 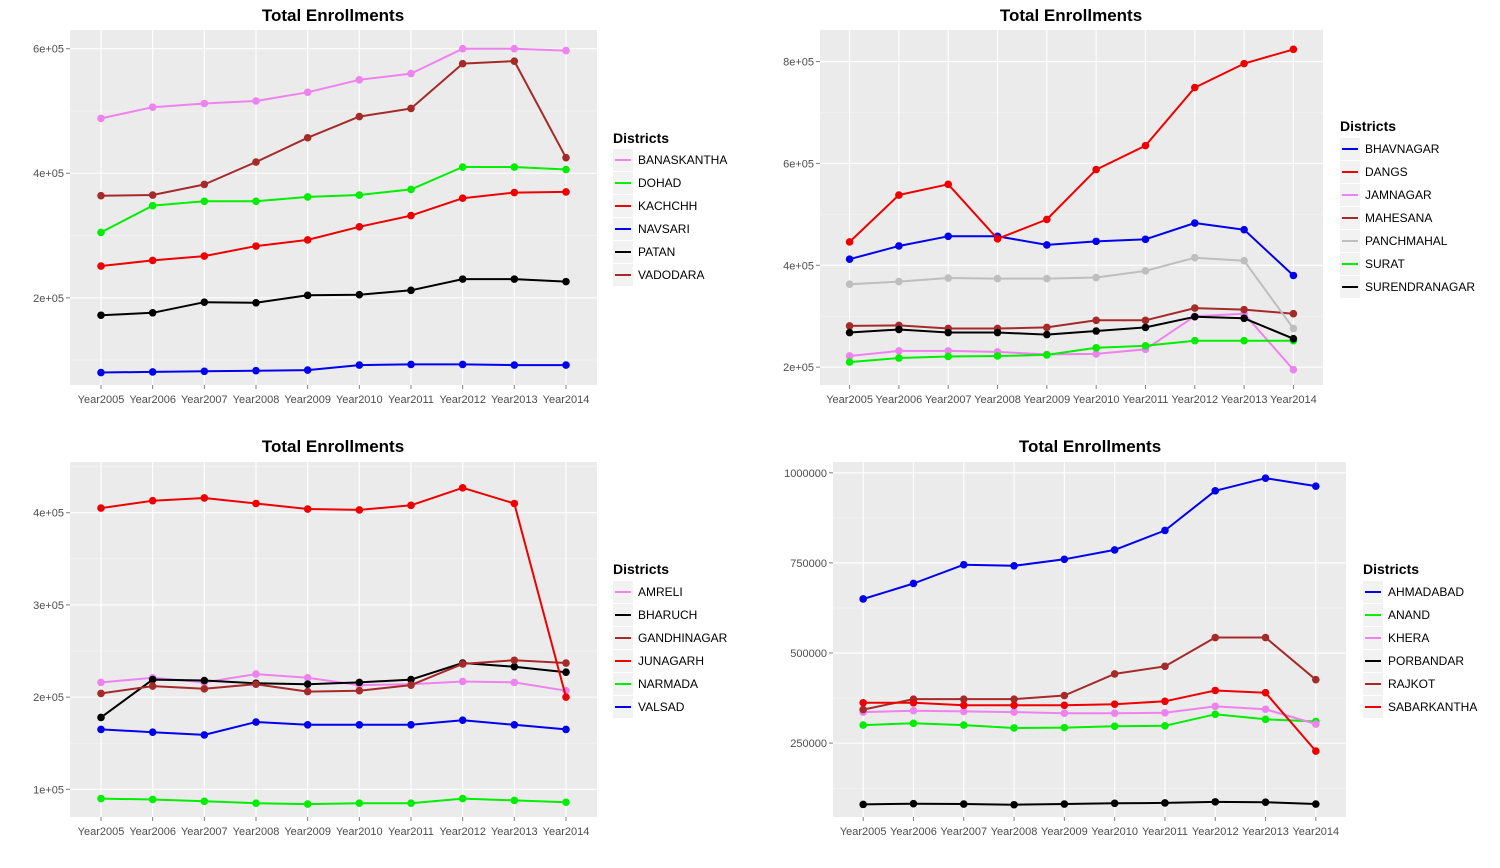 I want to click on x-tick-label: Year2014, so click(x=1315, y=832).